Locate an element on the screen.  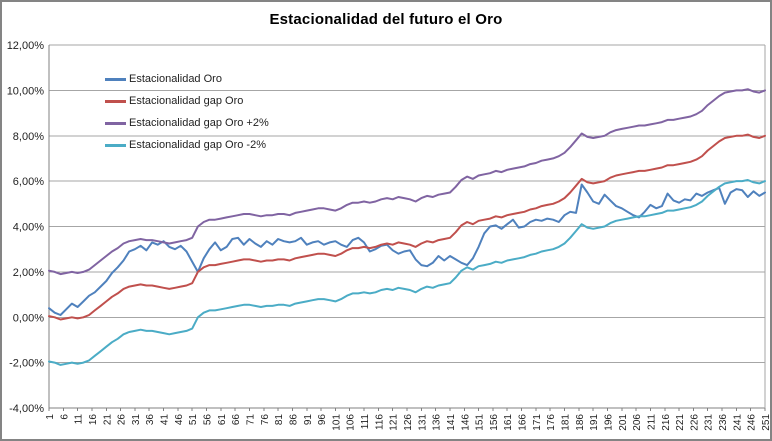
x-axis-tick-label: 96 is located at coordinates (322, 420).